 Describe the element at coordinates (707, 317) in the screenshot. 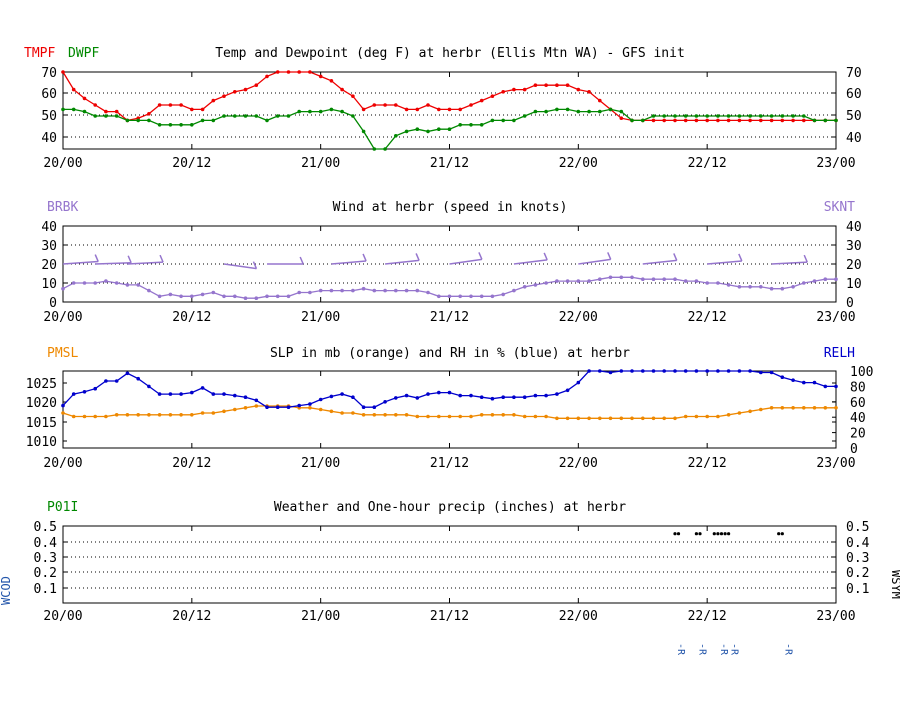

I see `wind-xtick-label: 22/12` at that location.